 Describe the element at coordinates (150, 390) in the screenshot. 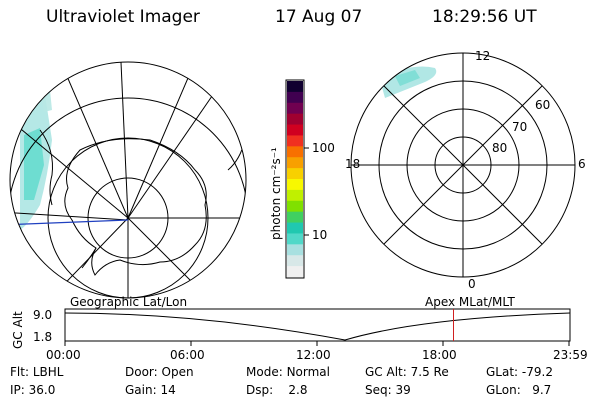

I see `gain-info: Gain: 14` at that location.